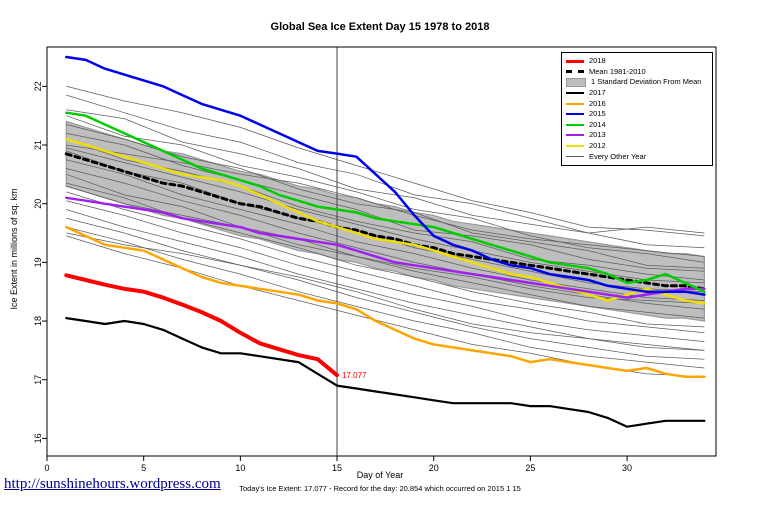 The image size is (760, 506). I want to click on y-tick-label: 18, so click(38, 321).